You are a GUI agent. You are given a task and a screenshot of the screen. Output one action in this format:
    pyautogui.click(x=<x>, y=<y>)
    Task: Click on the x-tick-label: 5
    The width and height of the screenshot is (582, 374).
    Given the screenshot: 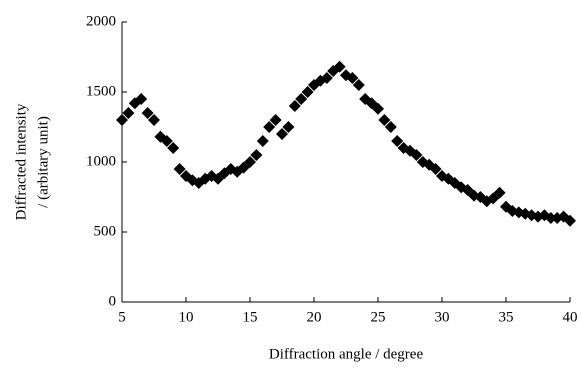 What is the action you would take?
    pyautogui.click(x=122, y=317)
    